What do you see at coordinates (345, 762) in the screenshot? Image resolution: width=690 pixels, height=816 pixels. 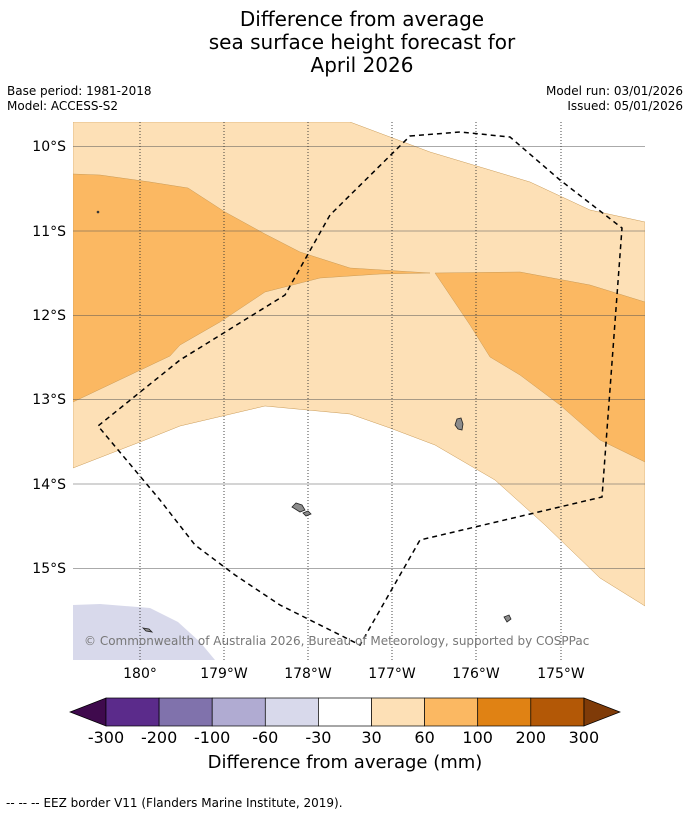 I see `colorbar-caption: Difference from average (mm)` at bounding box center [345, 762].